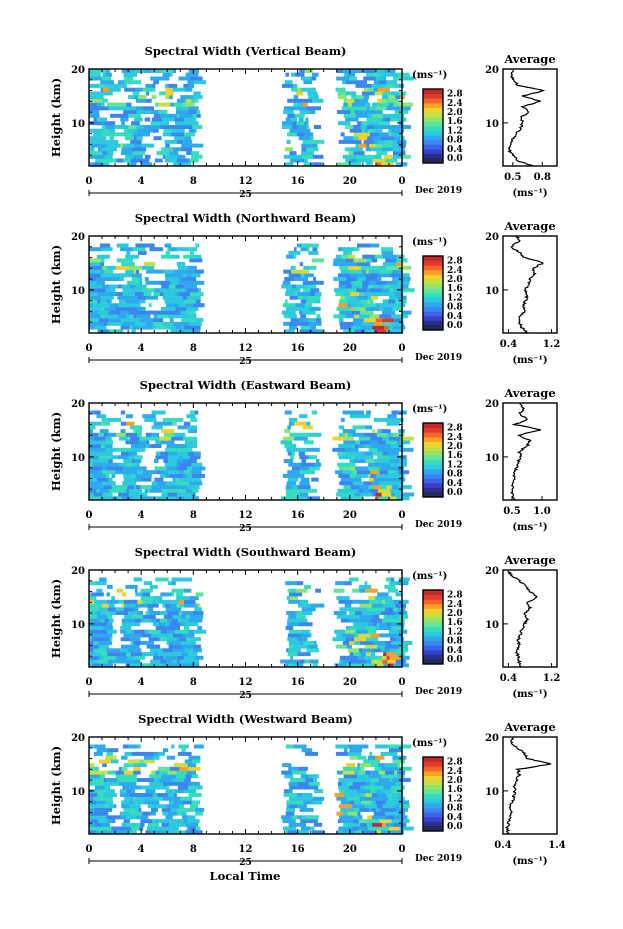  What do you see at coordinates (433, 300) in the screenshot?
I see `colorbar-band` at bounding box center [433, 300].